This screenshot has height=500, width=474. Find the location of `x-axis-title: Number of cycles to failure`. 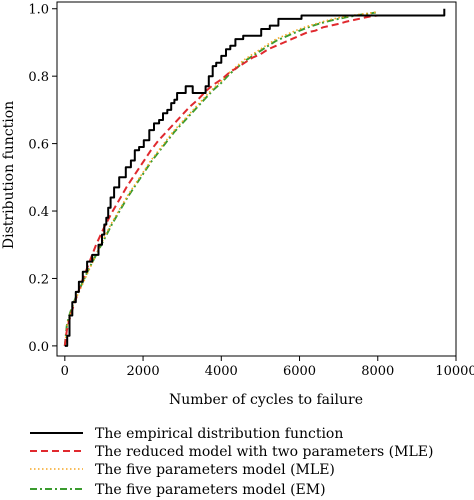

x-axis-title: Number of cycles to failure is located at coordinates (266, 400).